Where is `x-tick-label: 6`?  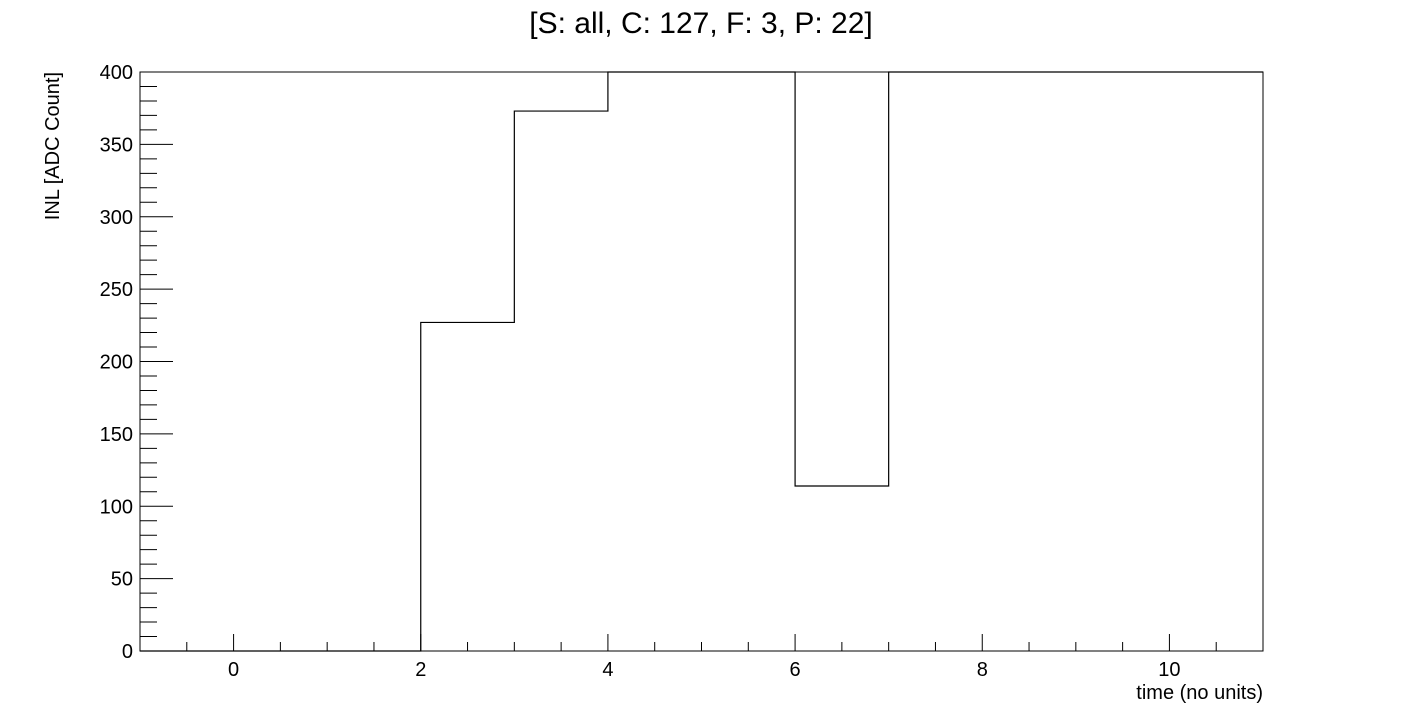
x-tick-label: 6 is located at coordinates (795, 670).